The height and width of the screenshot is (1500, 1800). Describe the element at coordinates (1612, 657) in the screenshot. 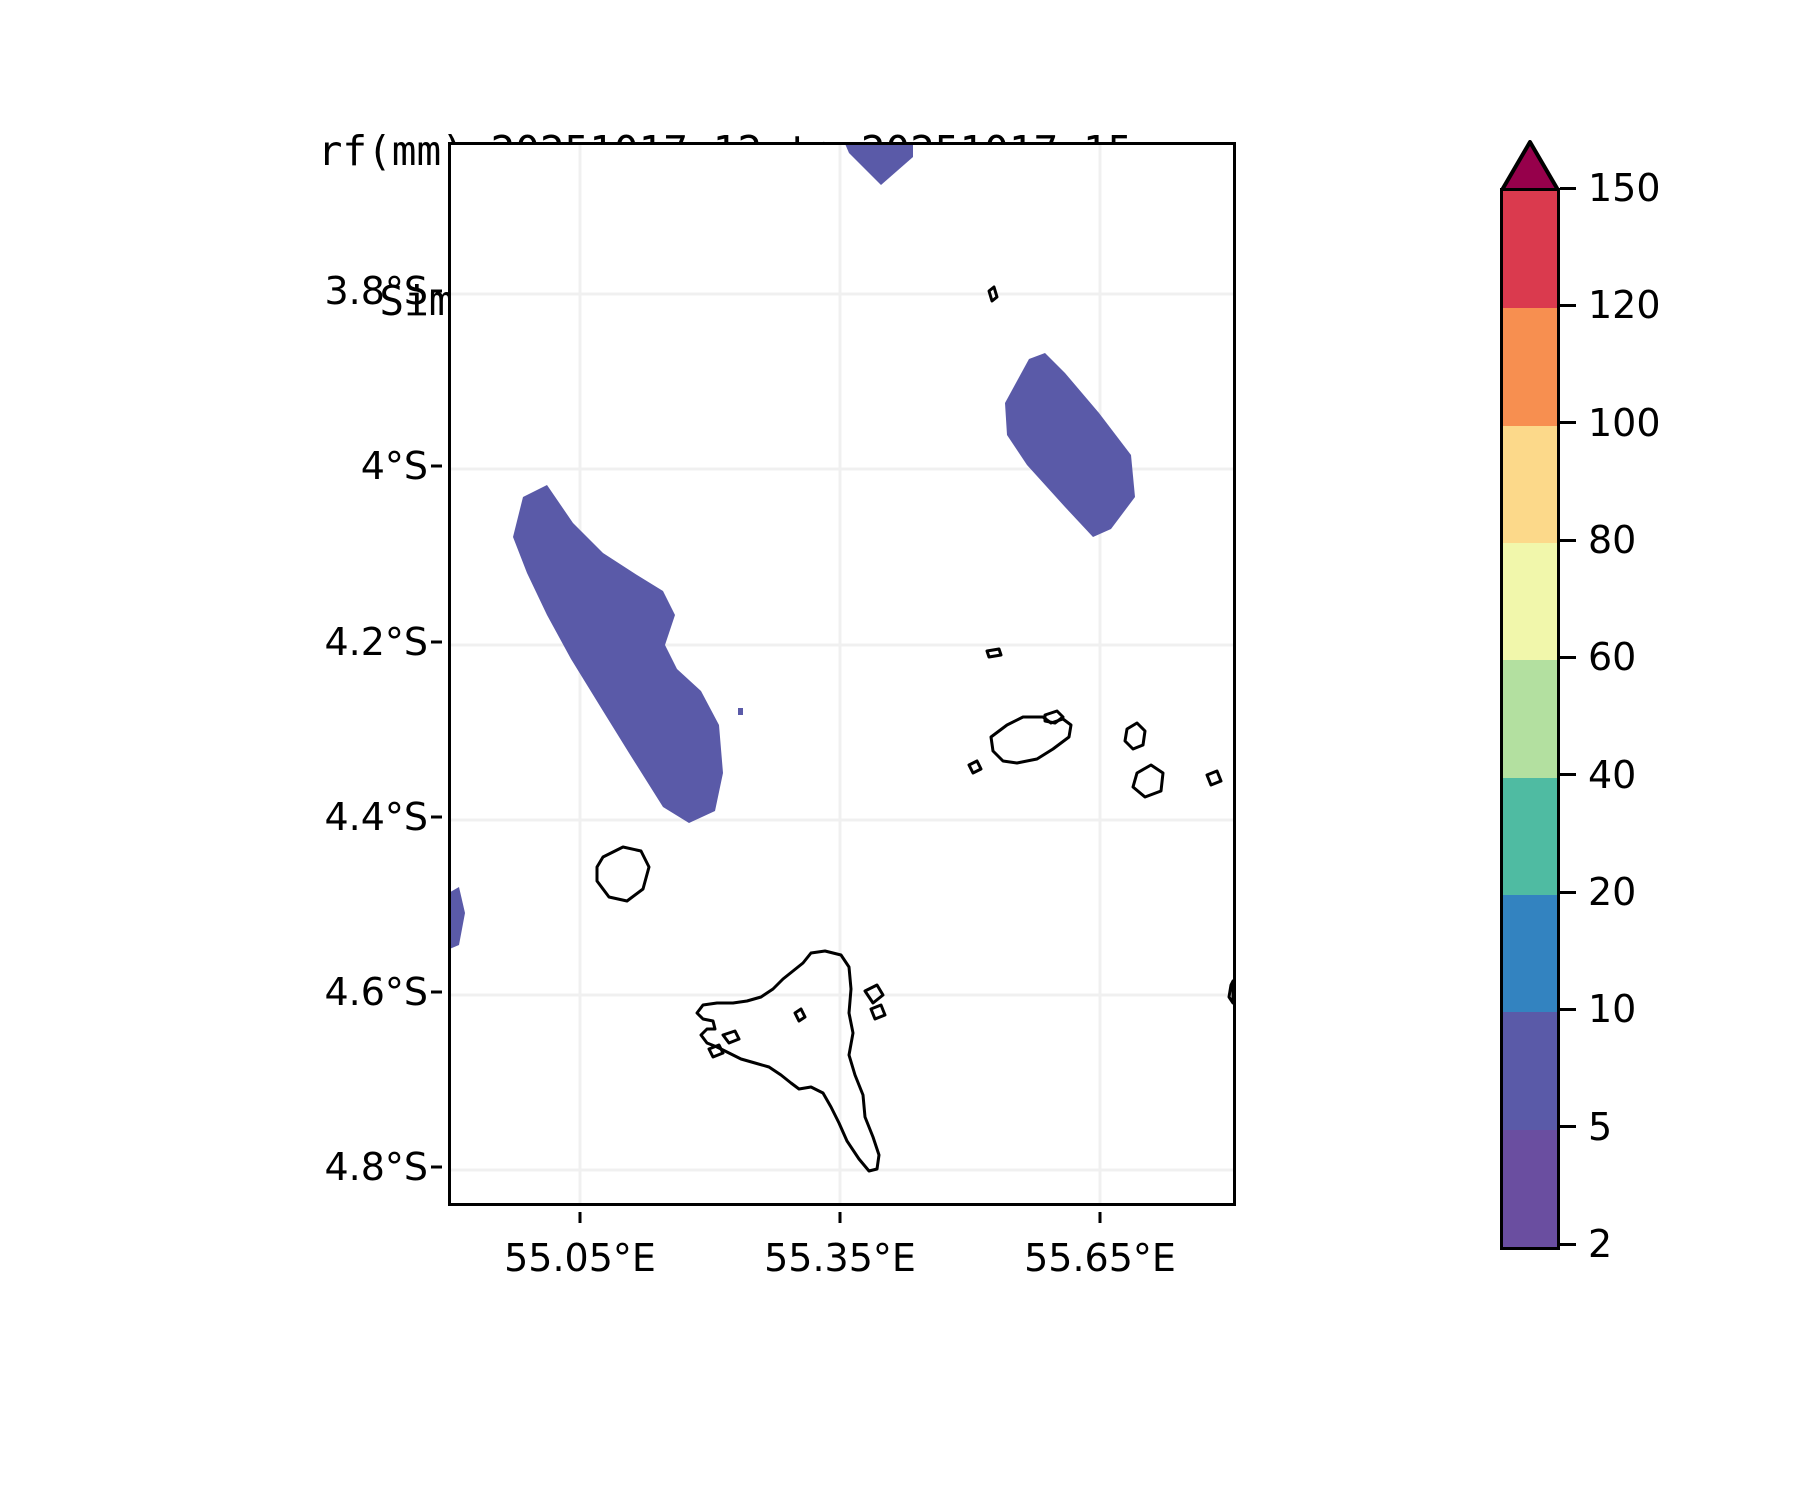

I see `colorbar-tick-label: 60` at that location.